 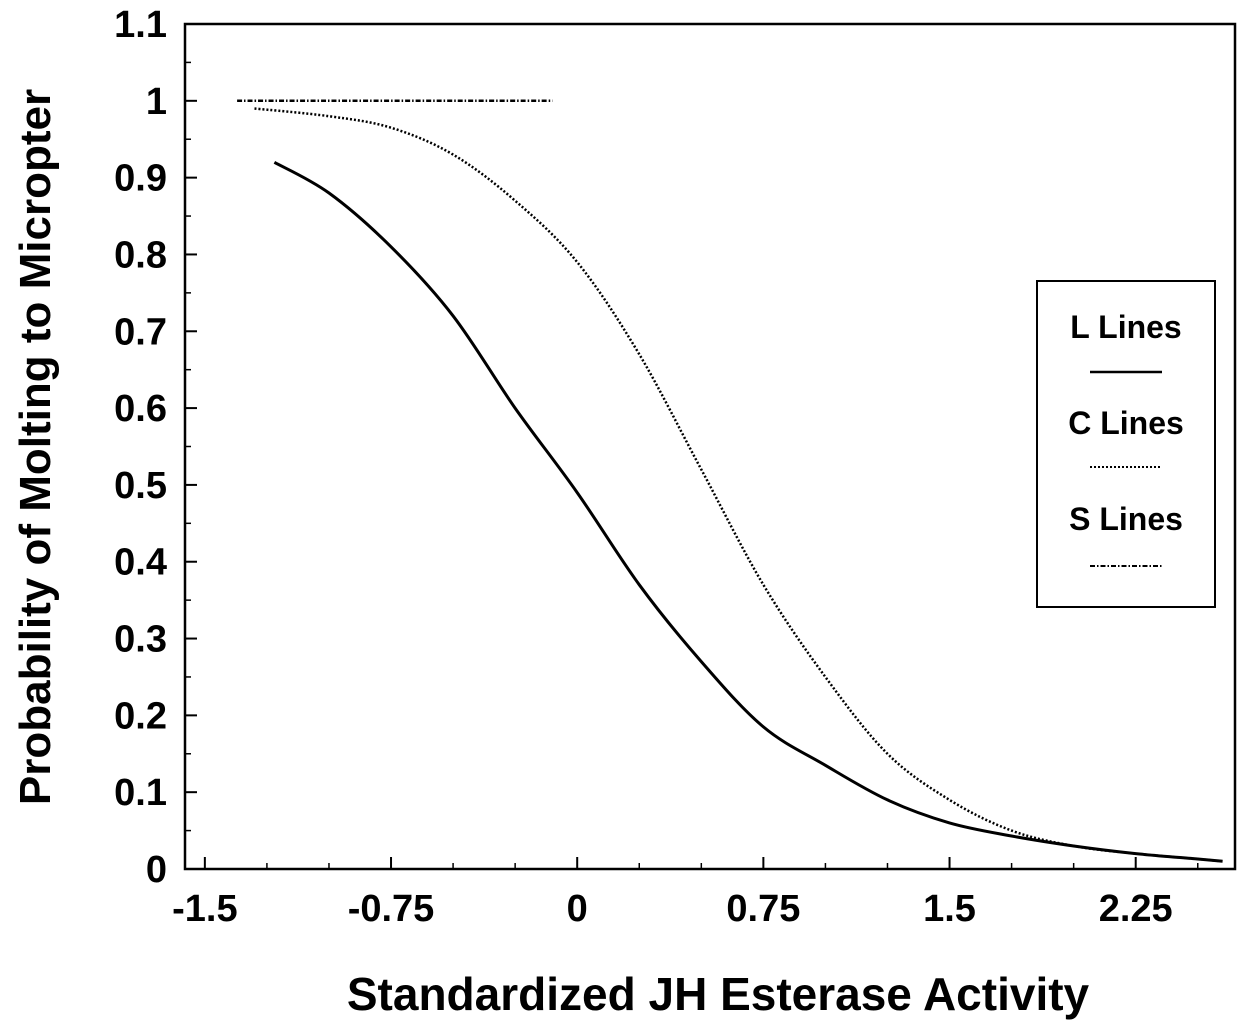 I want to click on x-tick-label: 0.75, so click(x=763, y=909).